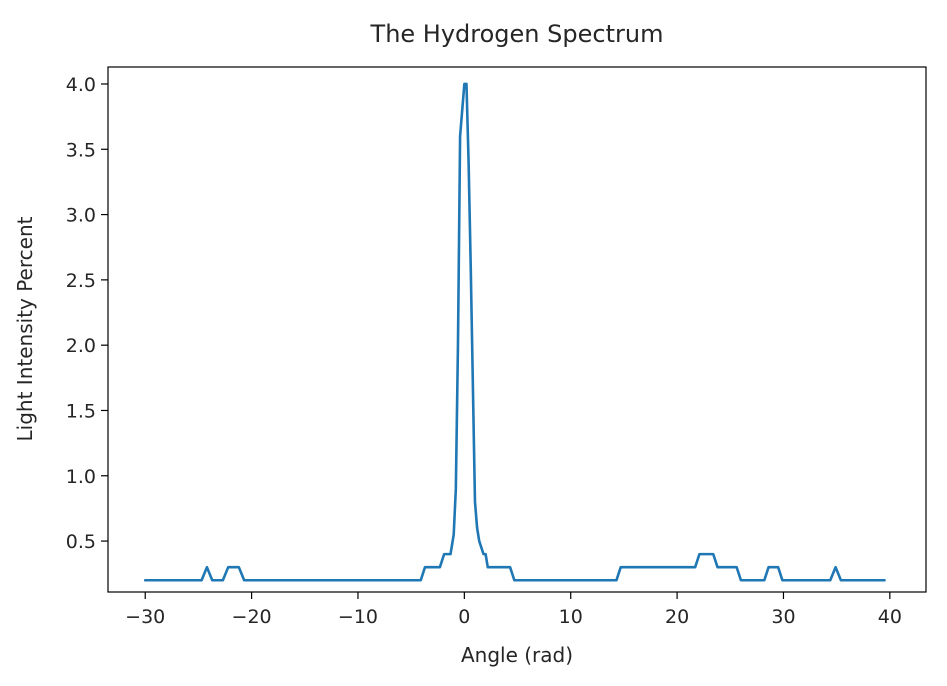 Image resolution: width=947 pixels, height=686 pixels. I want to click on x-tick-label: −20, so click(252, 617).